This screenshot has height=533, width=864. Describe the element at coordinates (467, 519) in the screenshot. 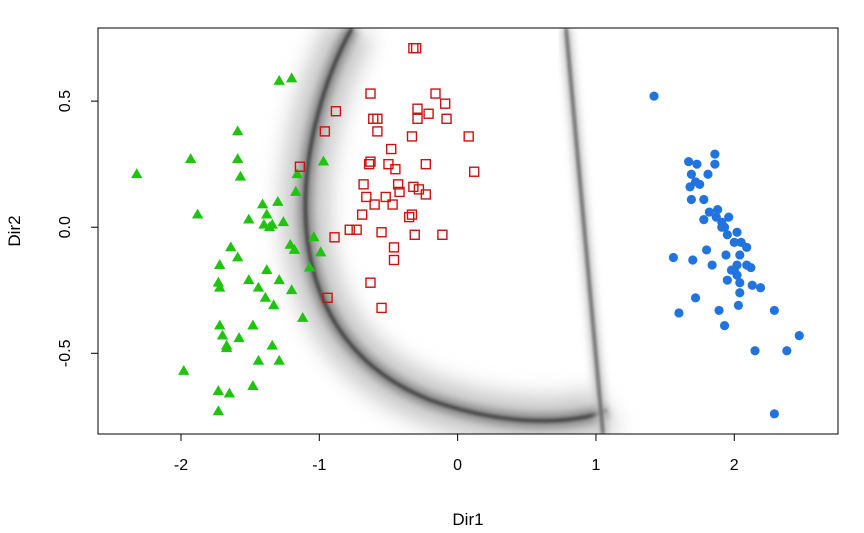

I see `x-axis-title: Dir1` at that location.